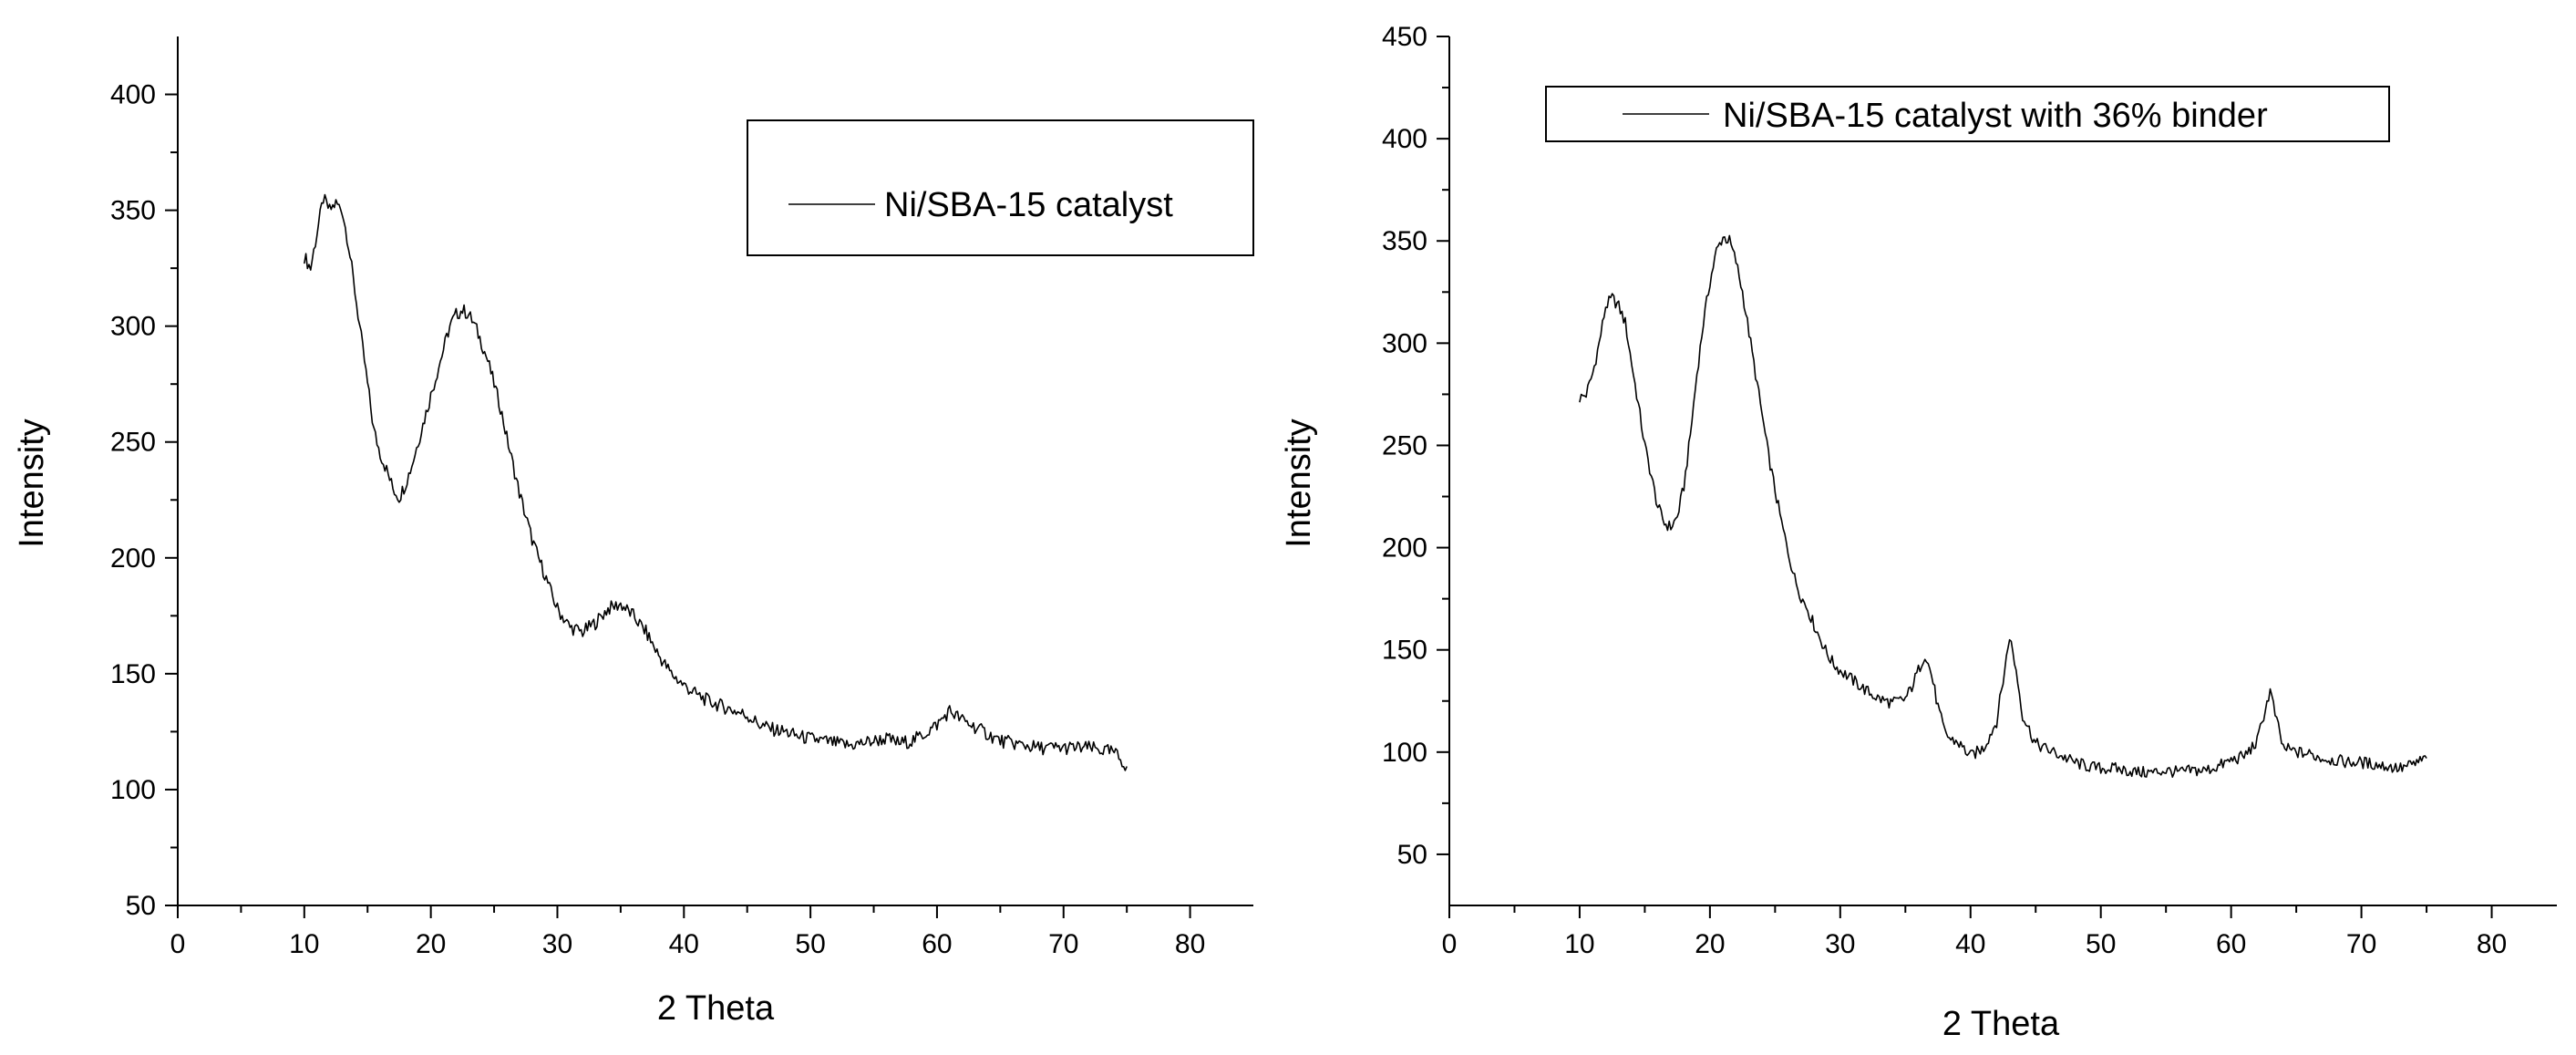 Image resolution: width=2576 pixels, height=1055 pixels. What do you see at coordinates (1404, 549) in the screenshot?
I see `chart-right-y-tick-label: 200` at bounding box center [1404, 549].